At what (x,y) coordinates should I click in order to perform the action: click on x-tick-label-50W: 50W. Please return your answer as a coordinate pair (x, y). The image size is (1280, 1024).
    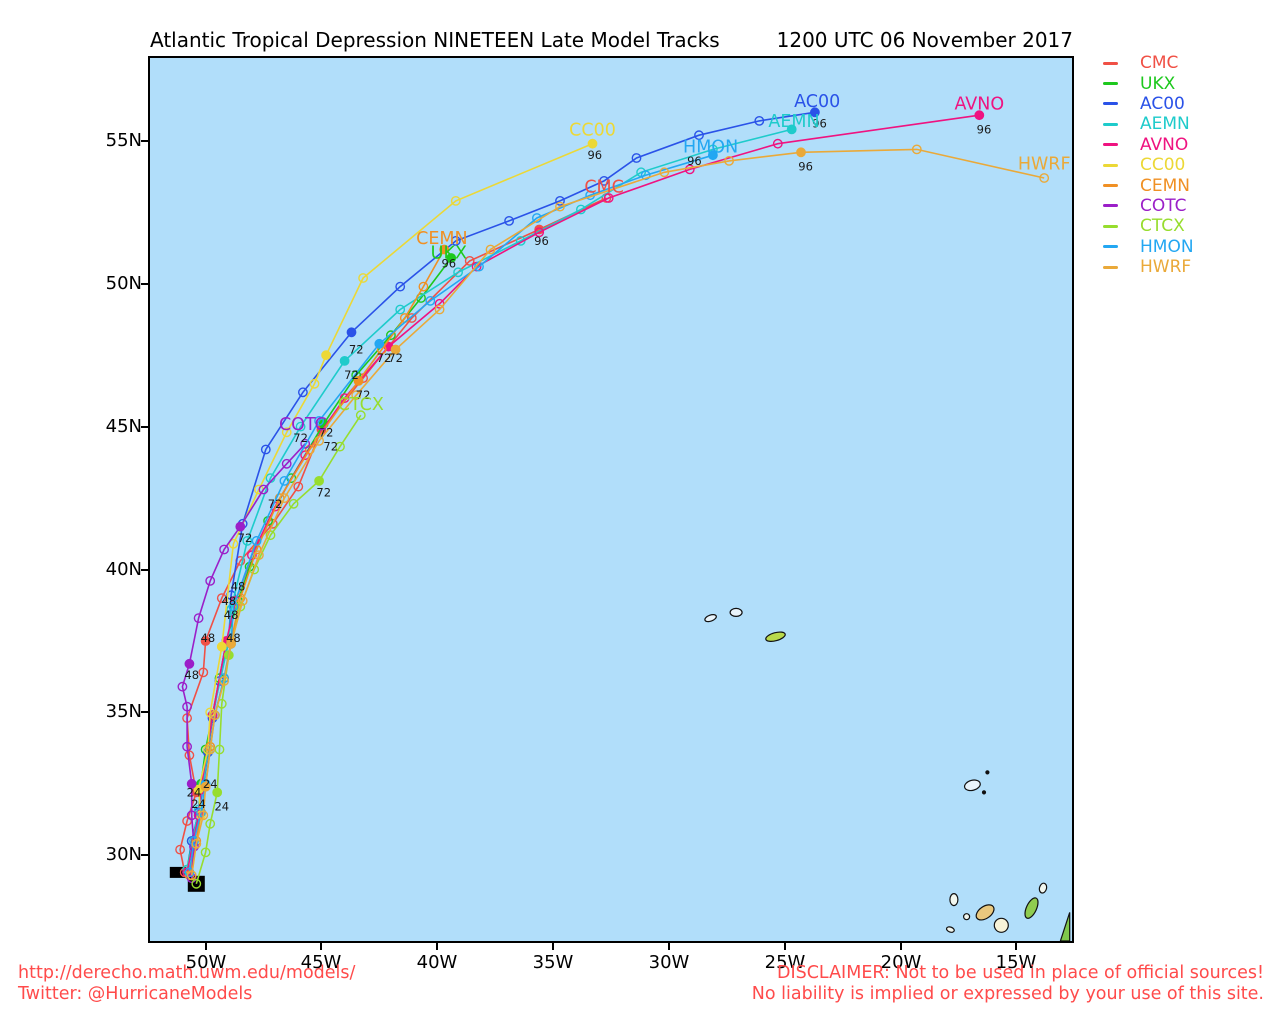
    Looking at the image, I should click on (206, 962).